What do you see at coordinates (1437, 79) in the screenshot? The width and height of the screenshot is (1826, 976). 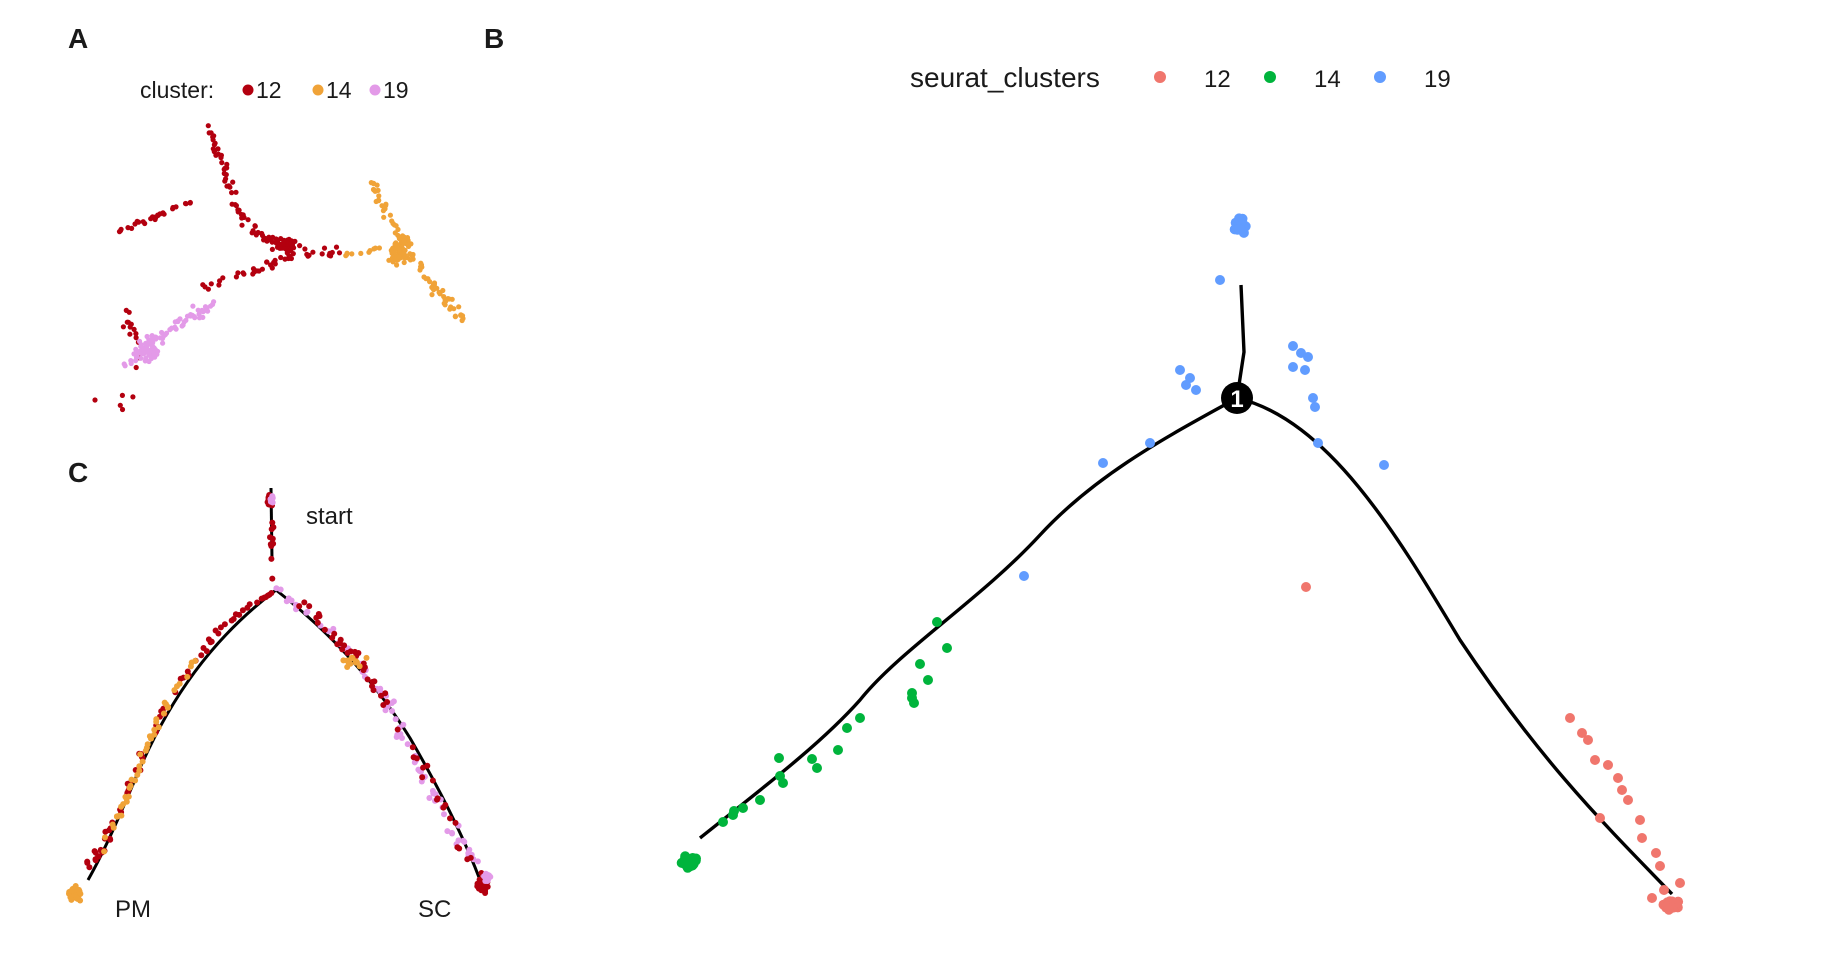 I see `panel-b-legend-label-19: 19` at bounding box center [1437, 79].